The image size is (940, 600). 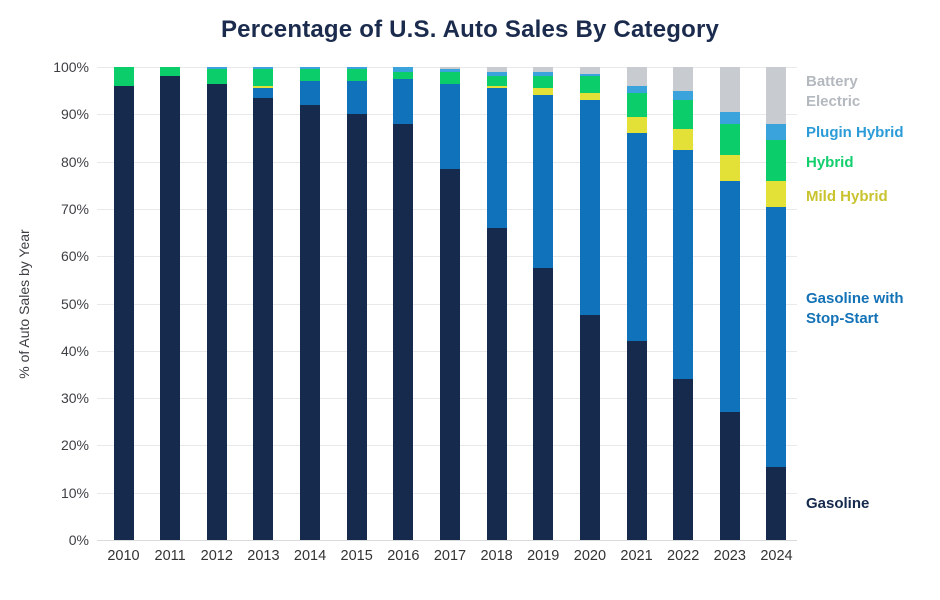 I want to click on y-tick-label: 100%, so click(x=71, y=67).